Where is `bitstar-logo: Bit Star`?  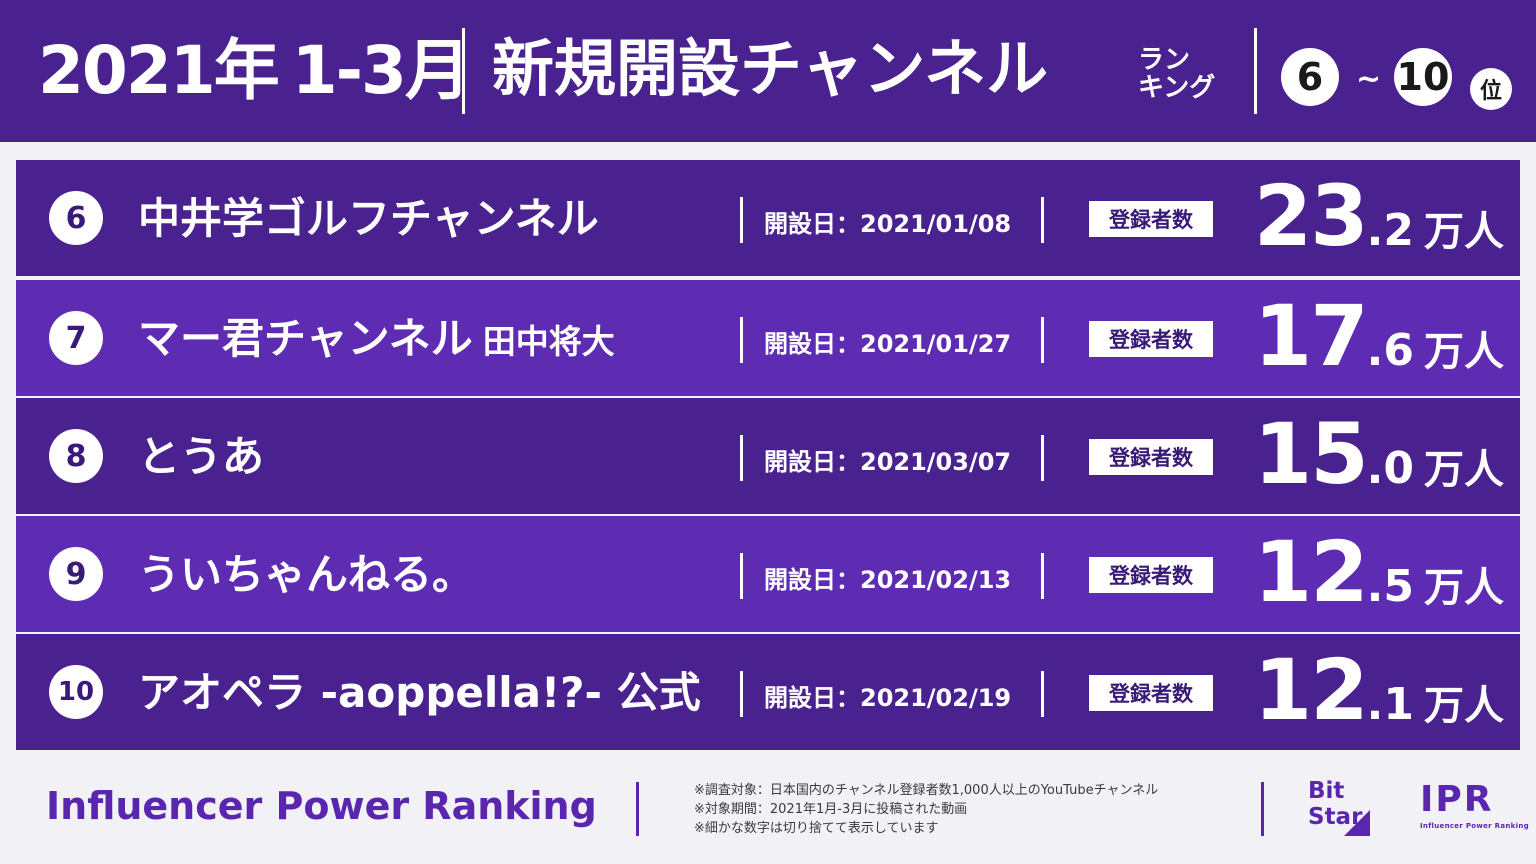 bitstar-logo: Bit Star is located at coordinates (1339, 807).